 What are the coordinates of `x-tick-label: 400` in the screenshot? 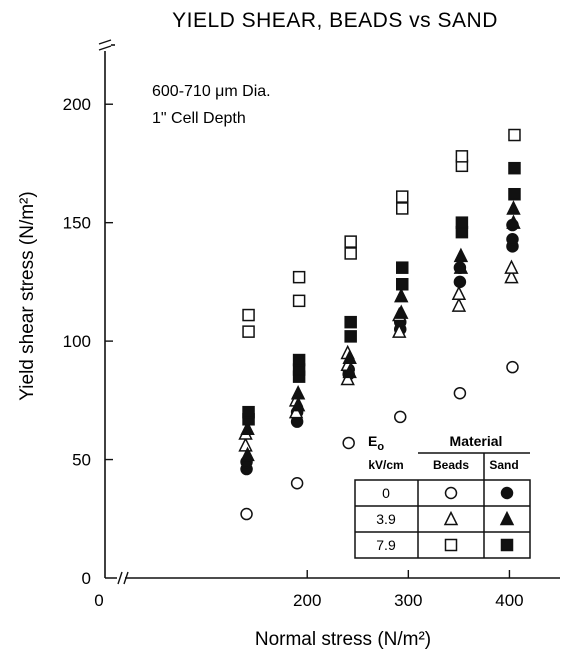 It's located at (509, 600).